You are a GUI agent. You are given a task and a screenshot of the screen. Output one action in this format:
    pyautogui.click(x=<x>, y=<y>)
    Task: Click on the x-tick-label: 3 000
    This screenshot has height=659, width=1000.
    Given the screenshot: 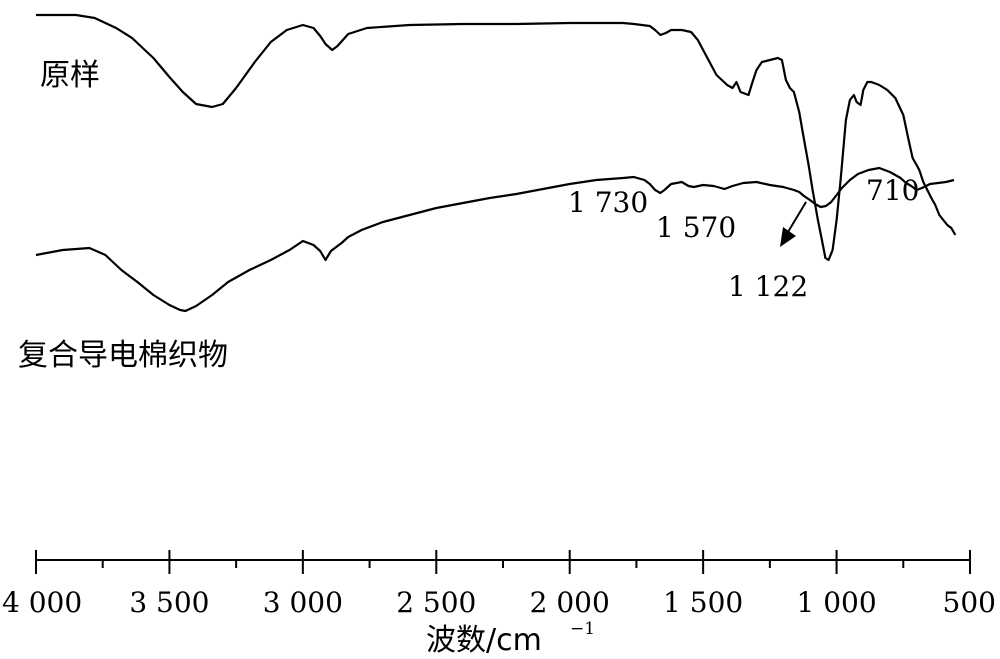 What is the action you would take?
    pyautogui.click(x=303, y=602)
    